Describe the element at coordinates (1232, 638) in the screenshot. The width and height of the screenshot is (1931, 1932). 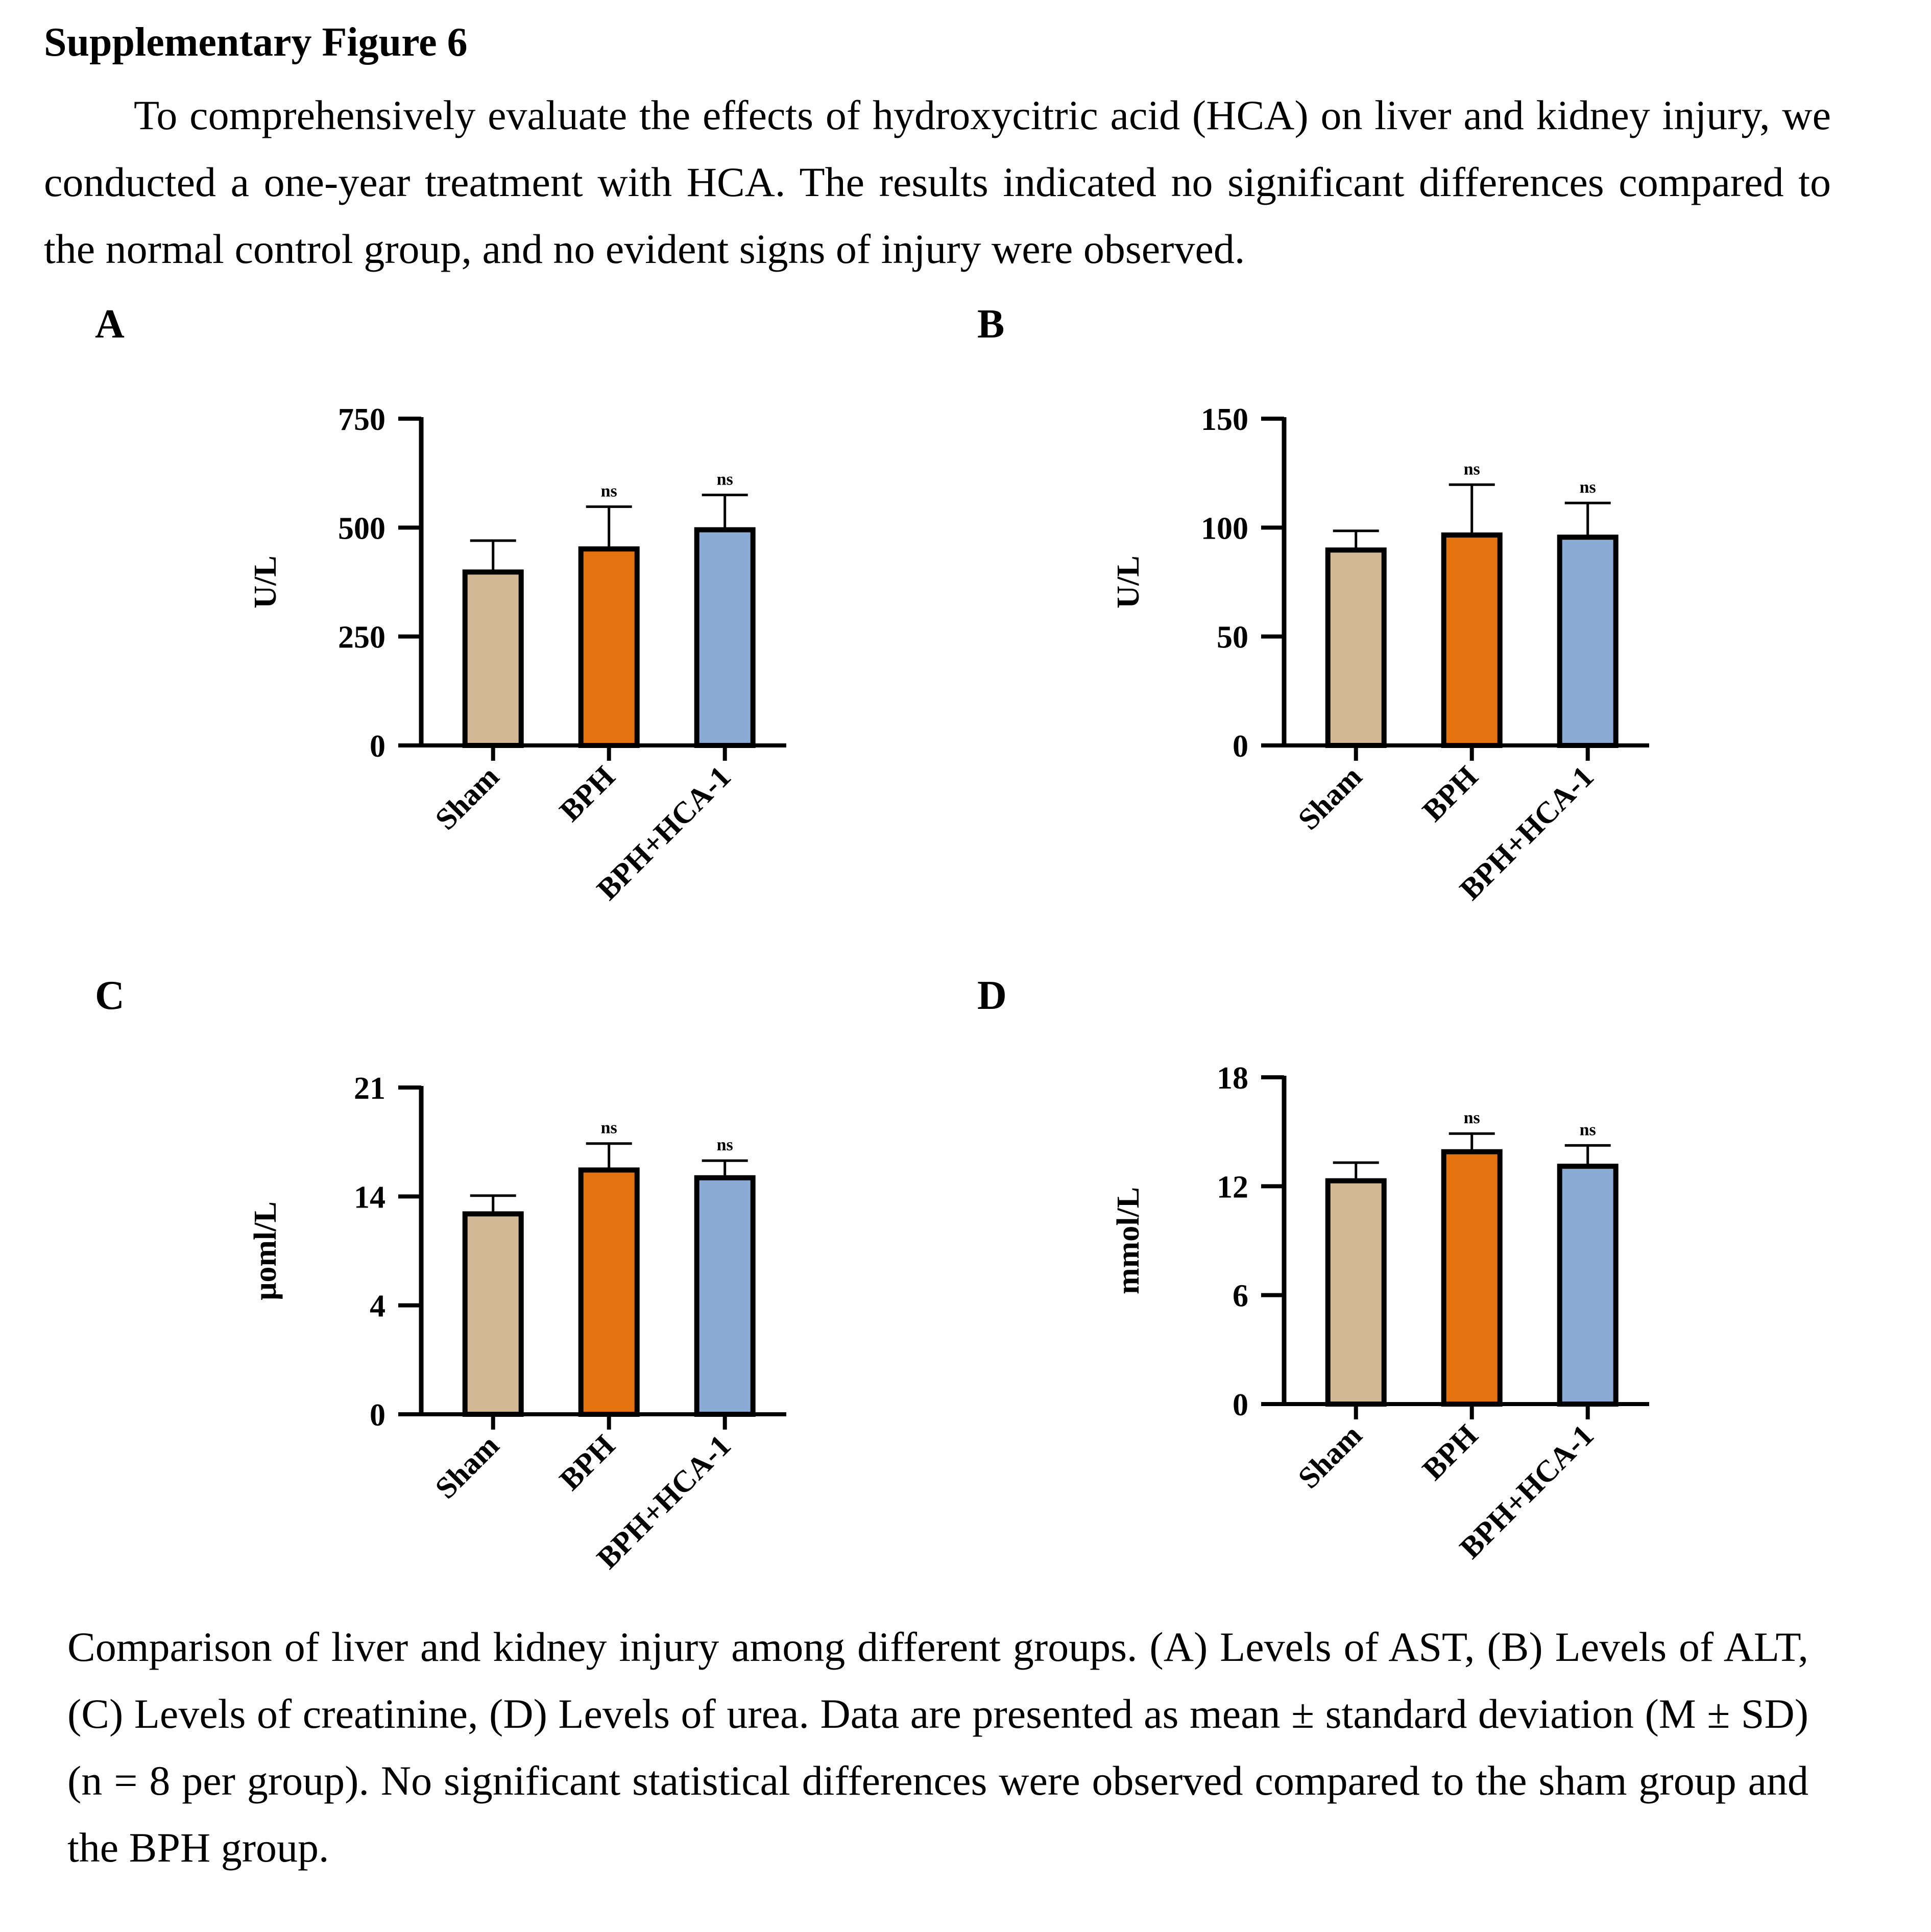
I see `y-tick-label: 50` at that location.